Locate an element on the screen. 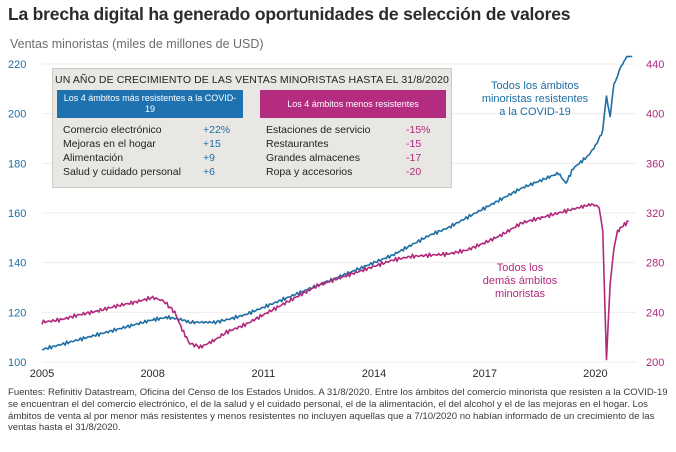 This screenshot has height=452, width=676. least-resilient-panel-header: Los 4 ámbitos menos resistentes is located at coordinates (353, 104).